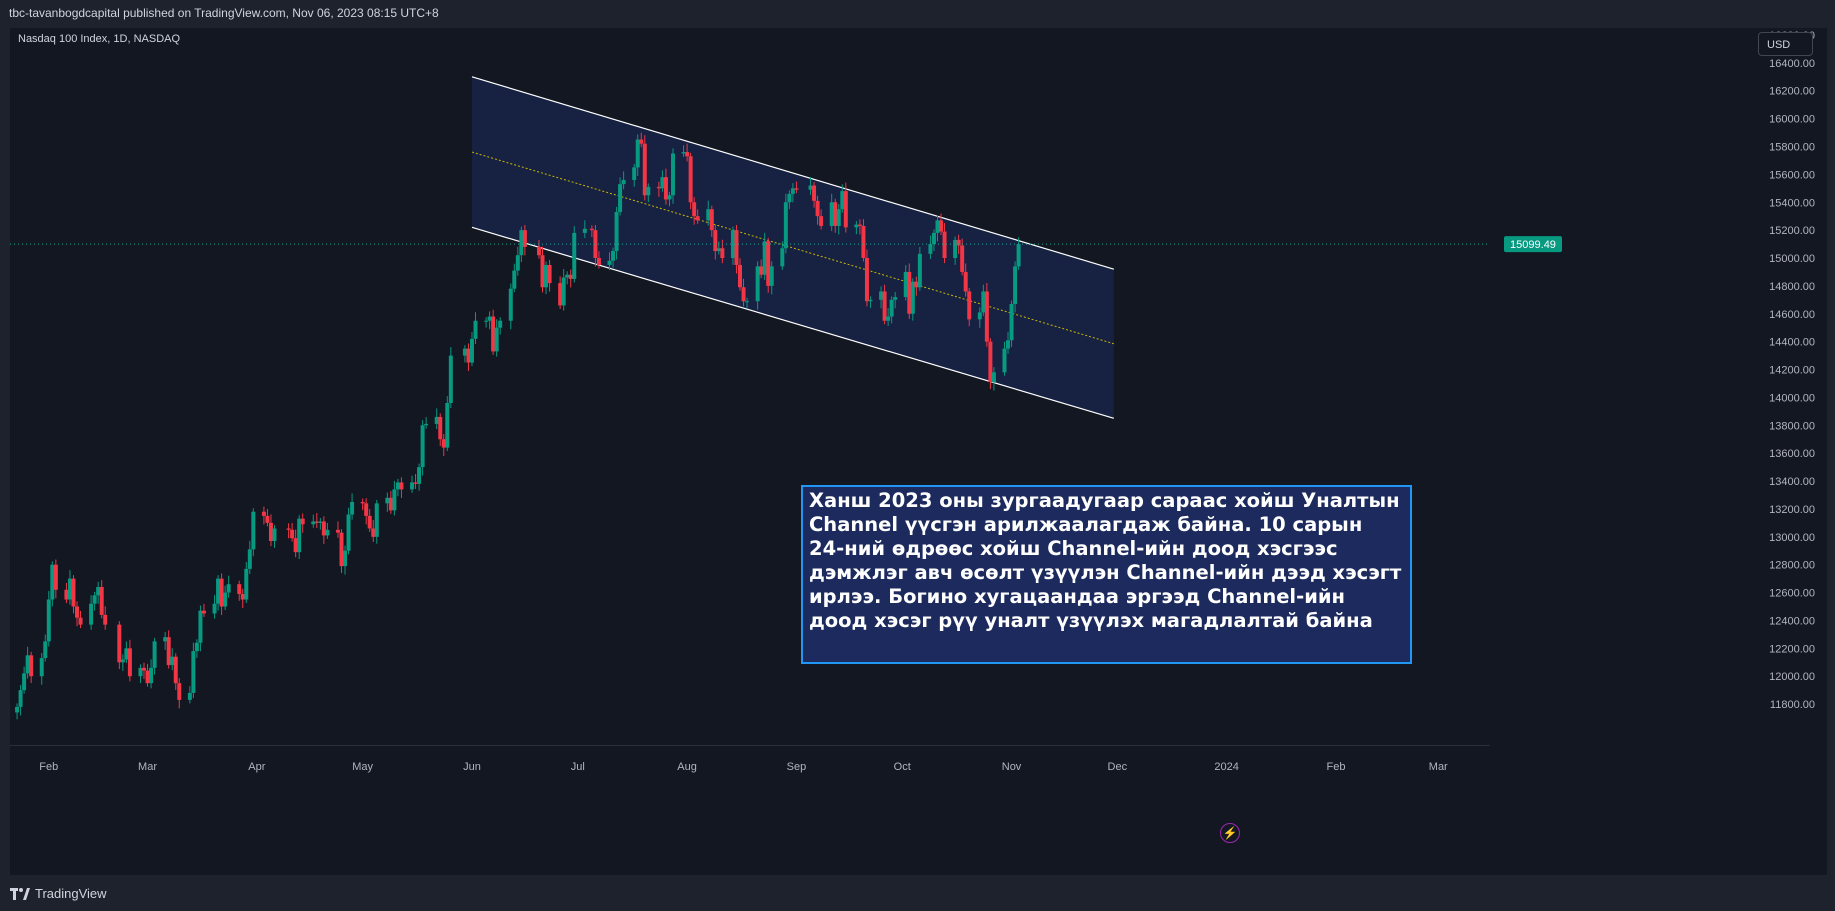 The width and height of the screenshot is (1835, 911). What do you see at coordinates (1792, 343) in the screenshot?
I see `price-tick-label: 14400.00` at bounding box center [1792, 343].